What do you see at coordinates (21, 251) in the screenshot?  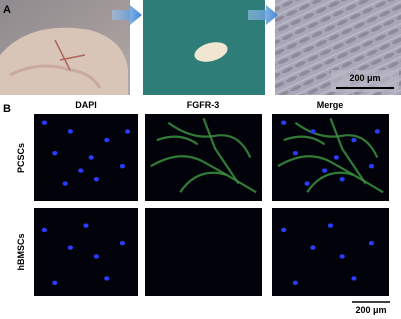 I see `row-label: hBMSCs` at bounding box center [21, 251].